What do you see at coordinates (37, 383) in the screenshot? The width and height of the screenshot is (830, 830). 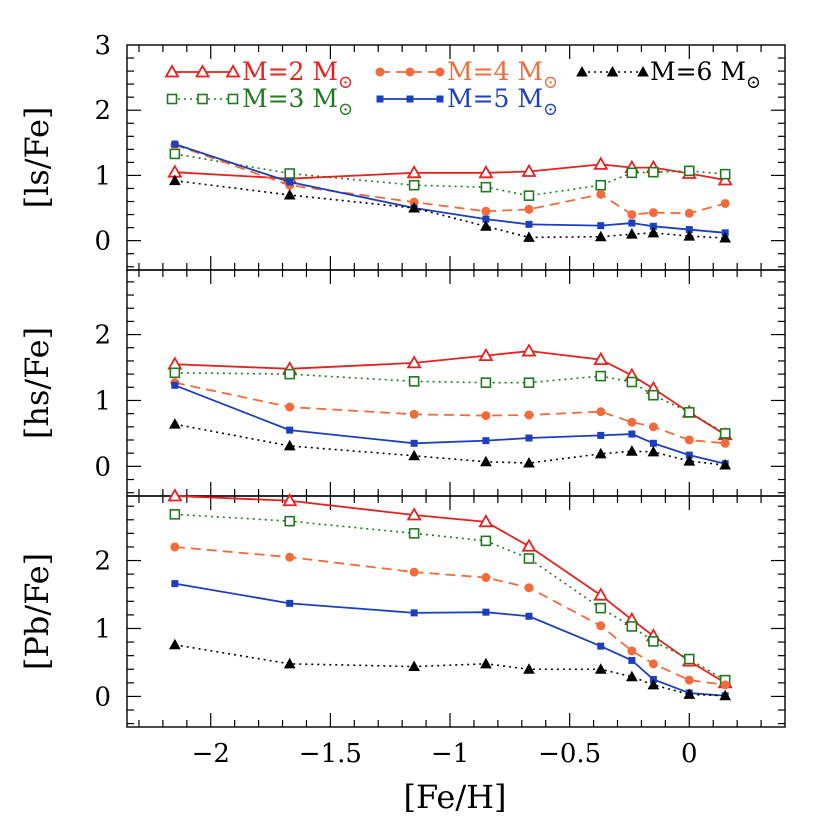 I see `y-axis-title: [hs/Fe]` at bounding box center [37, 383].